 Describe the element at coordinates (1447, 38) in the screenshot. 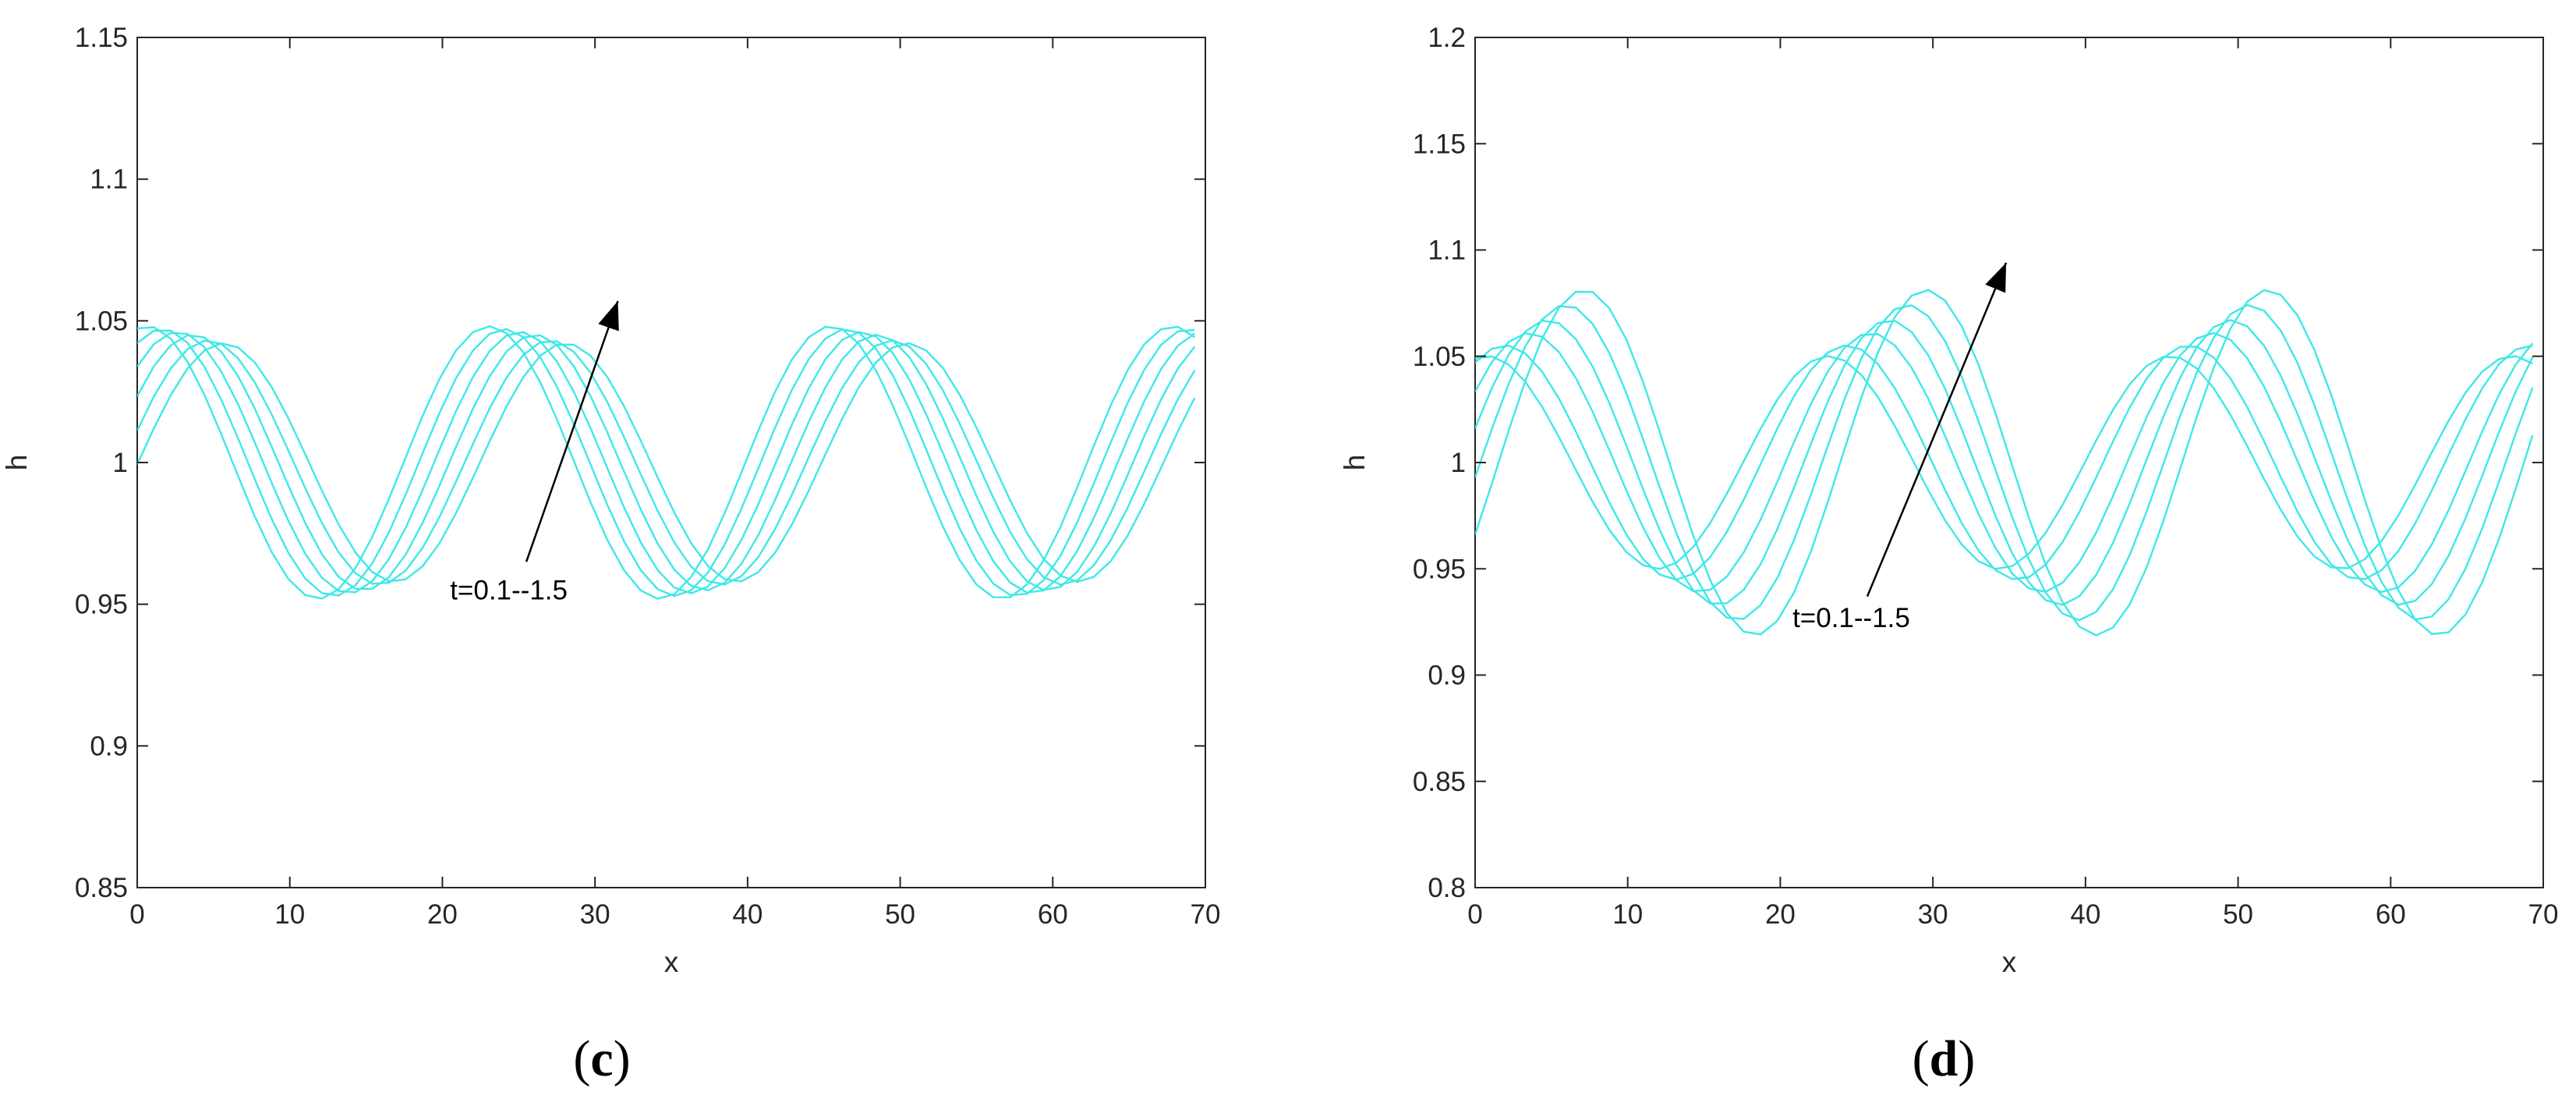

I see `y-tick-label: 1.2` at that location.